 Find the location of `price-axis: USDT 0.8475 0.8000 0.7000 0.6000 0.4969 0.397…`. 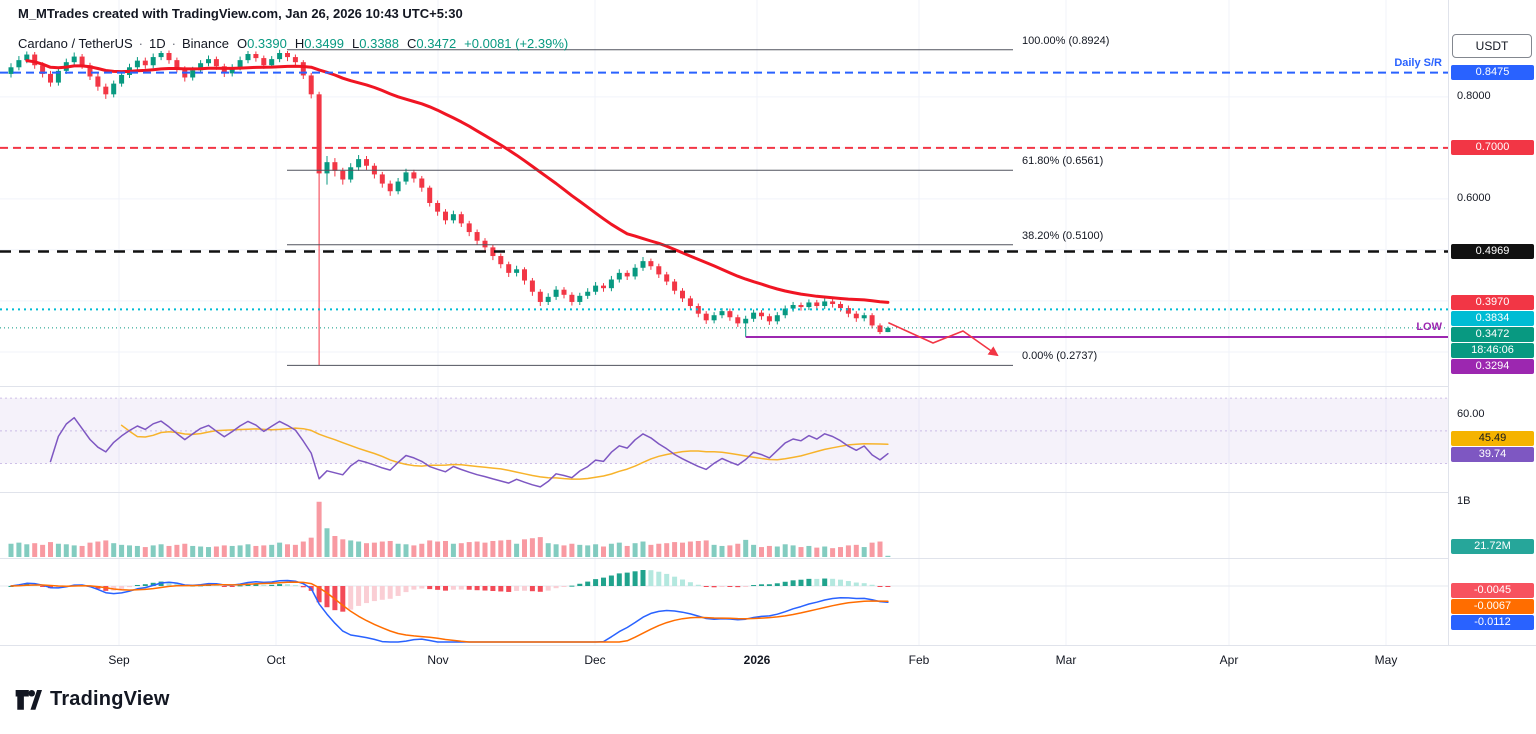

price-axis: USDT 0.8475 0.8000 0.7000 0.6000 0.4969 0.397… is located at coordinates (1492, 322).